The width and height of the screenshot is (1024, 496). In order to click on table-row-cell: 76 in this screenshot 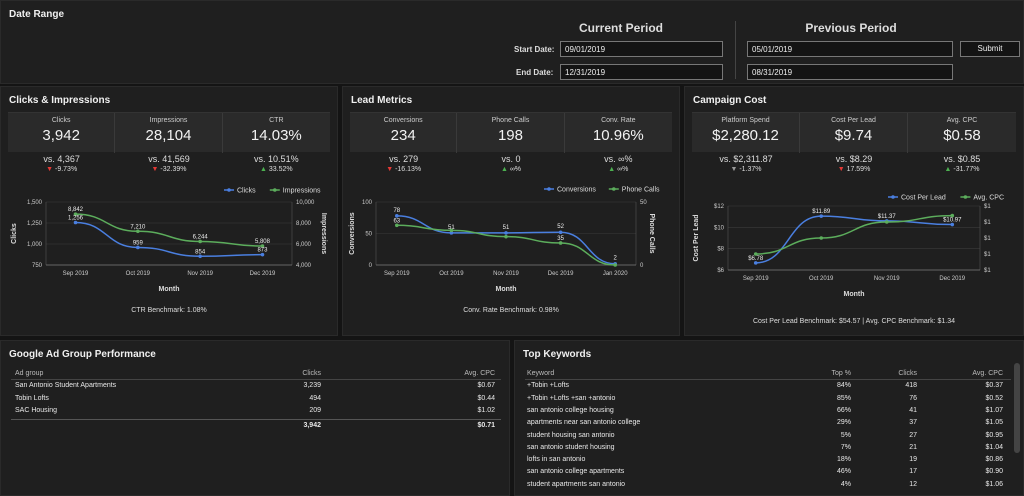, I will do `click(913, 398)`.